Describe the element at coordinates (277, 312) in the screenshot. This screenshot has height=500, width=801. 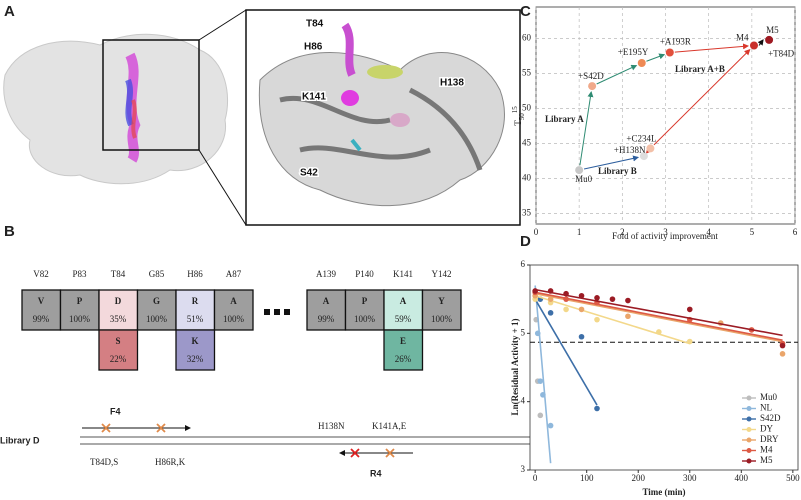
I see `ellipsis` at that location.